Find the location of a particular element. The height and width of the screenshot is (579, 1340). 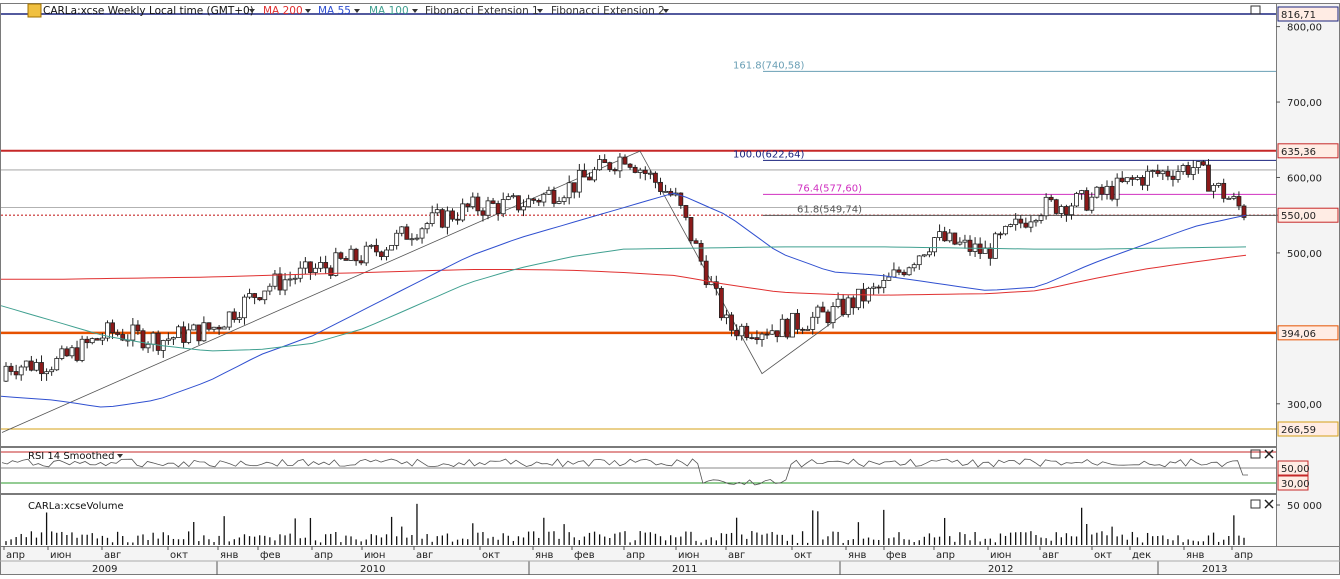

price-axis-panel is located at coordinates (1308, 275).